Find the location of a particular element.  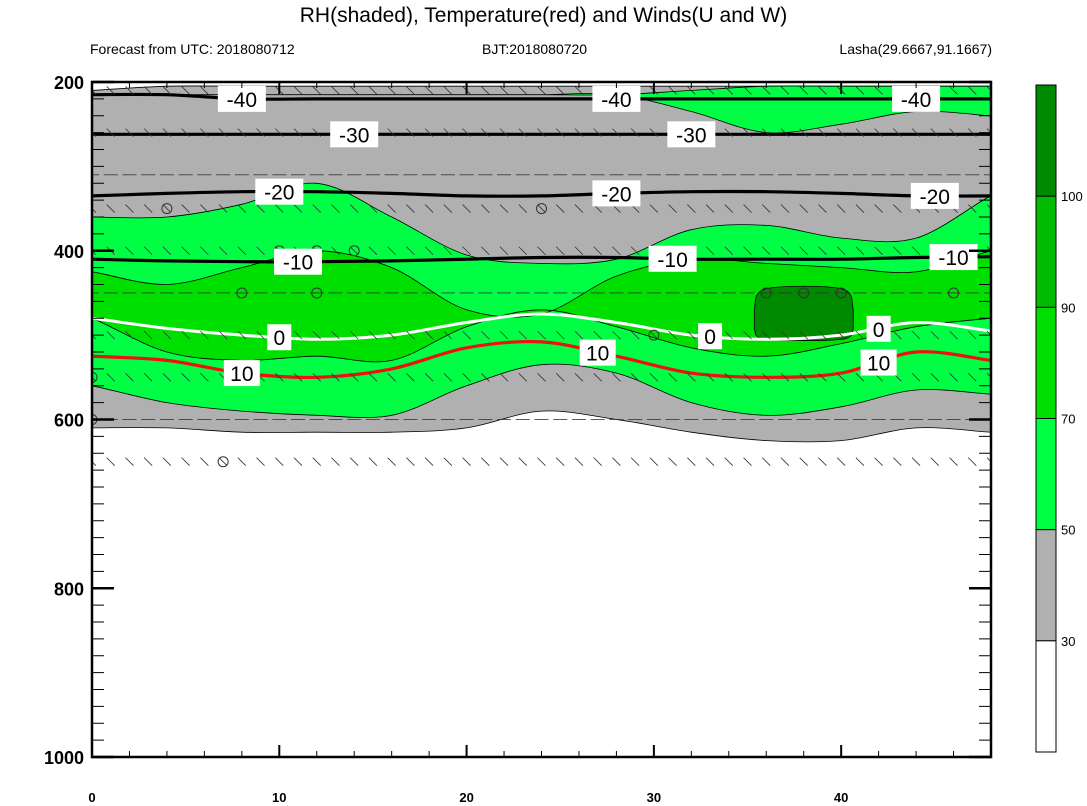

contour-label--20-2: -20 is located at coordinates (934, 195).